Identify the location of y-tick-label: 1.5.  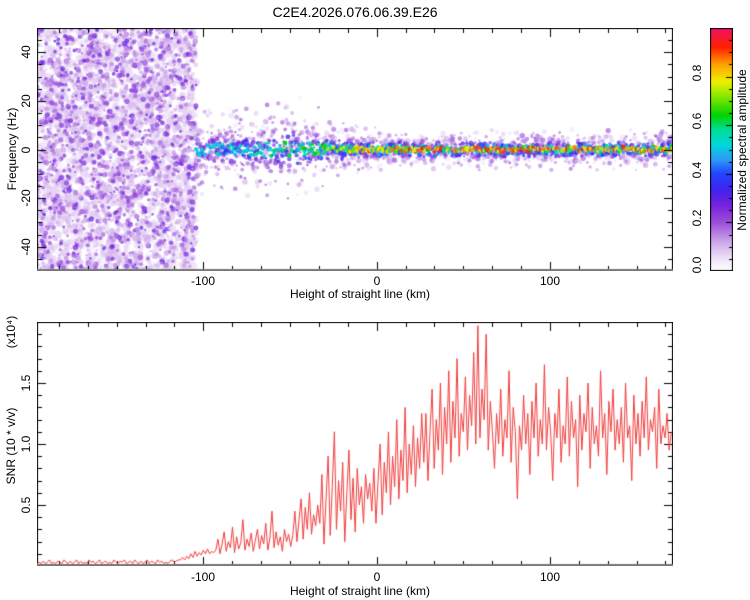
(26, 383).